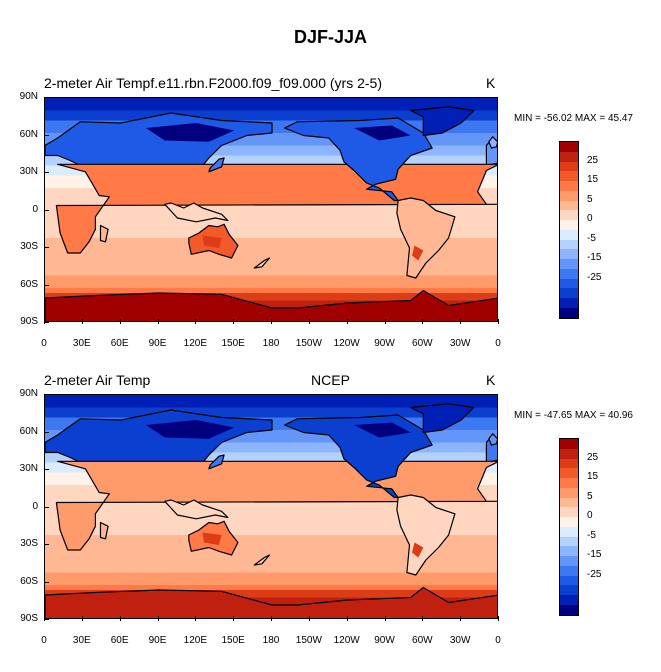  What do you see at coordinates (35, 506) in the screenshot?
I see `lat-tick-label: 0` at bounding box center [35, 506].